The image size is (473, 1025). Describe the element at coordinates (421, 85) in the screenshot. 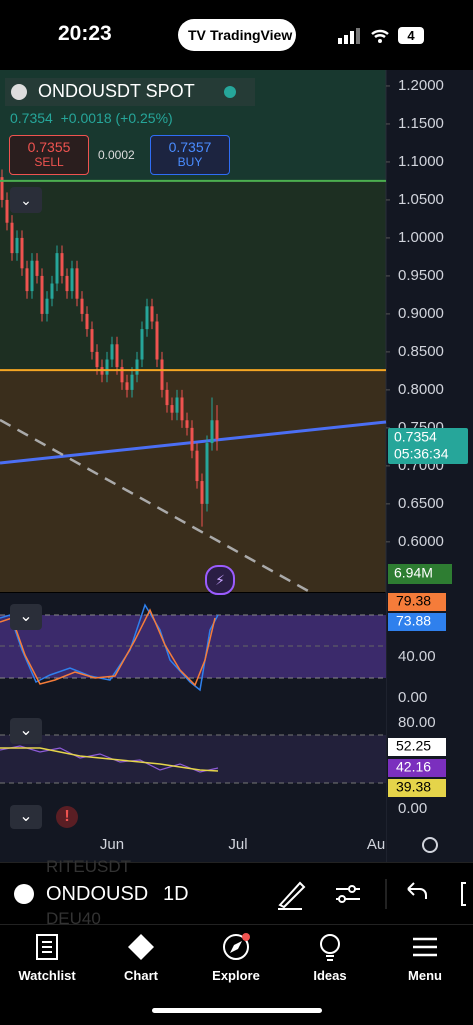

I see `y-tick-label: 1.2000` at that location.